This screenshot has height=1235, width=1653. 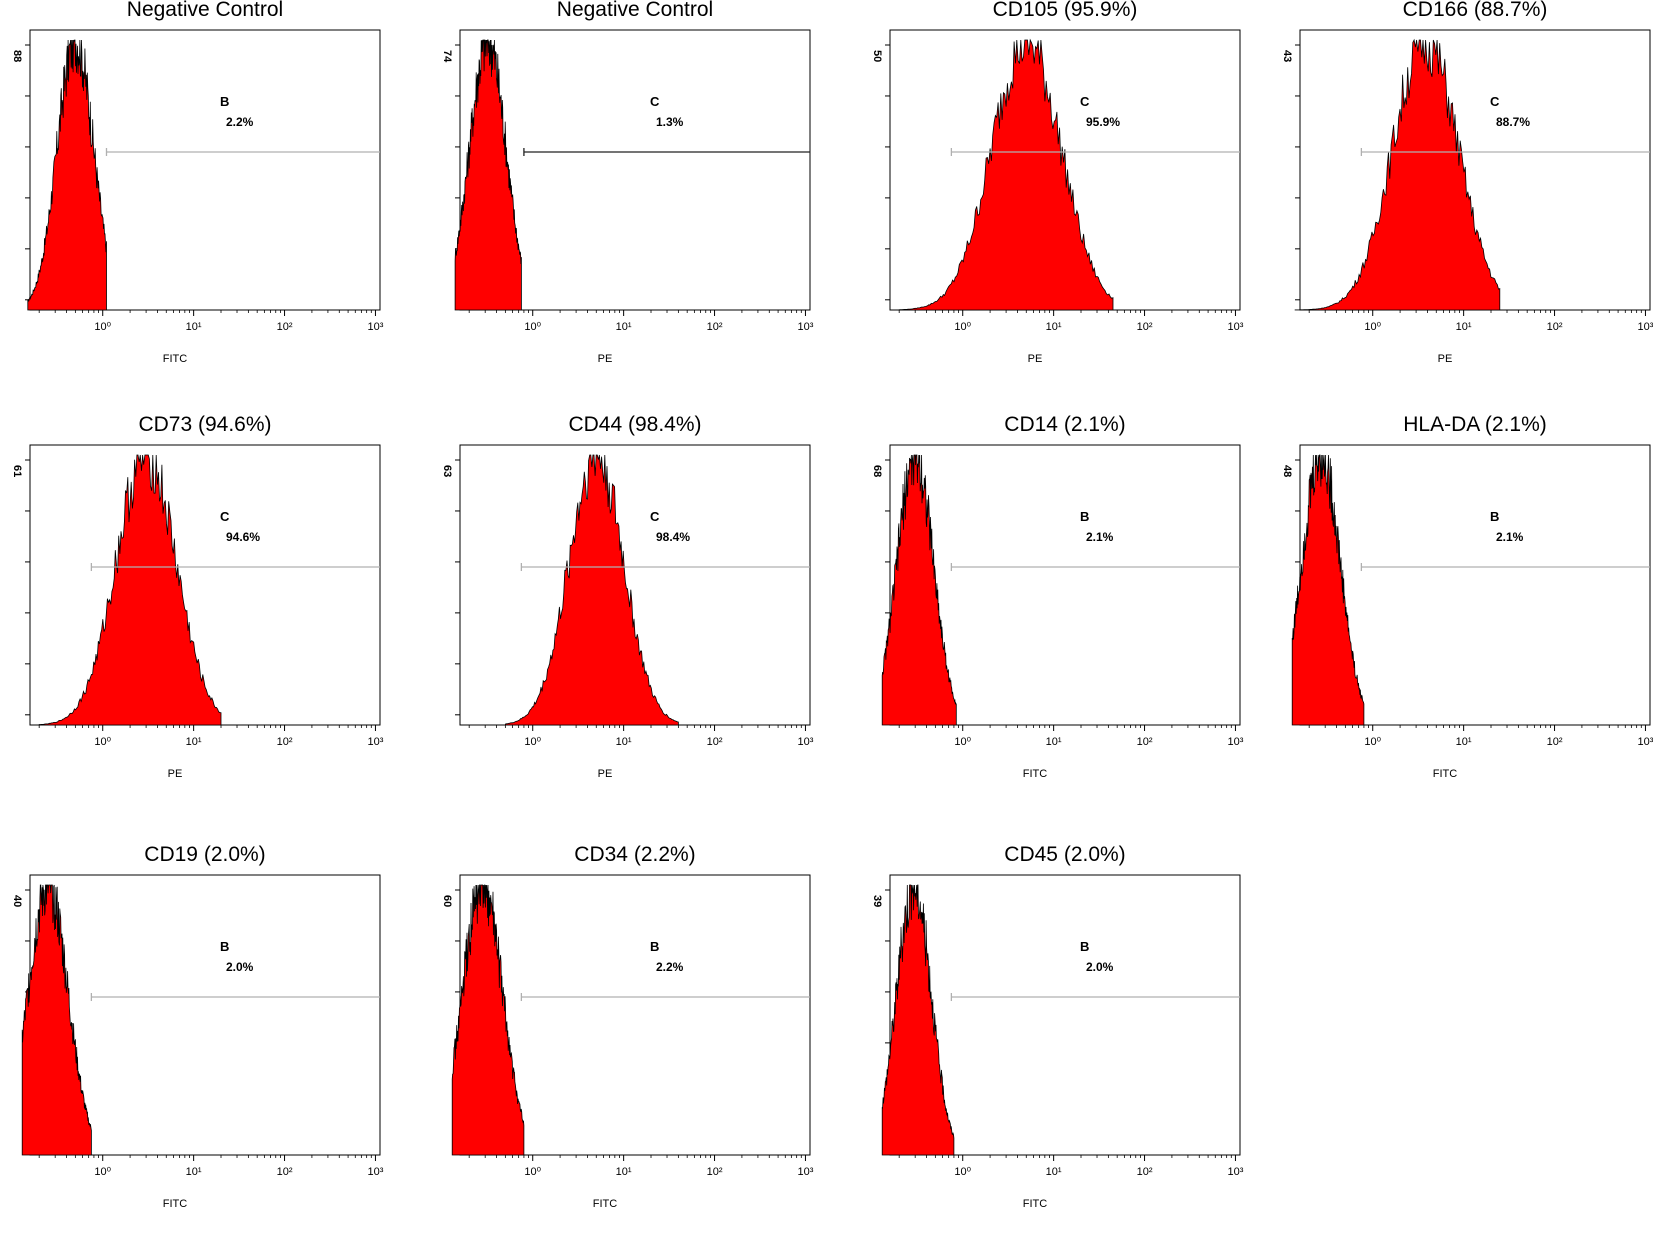 What do you see at coordinates (447, 901) in the screenshot?
I see `y-max-label: 60` at bounding box center [447, 901].